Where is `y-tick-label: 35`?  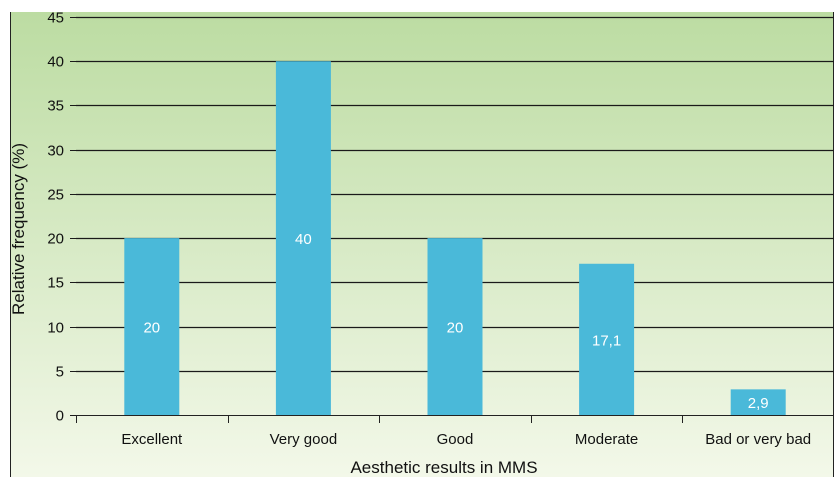
y-tick-label: 35 is located at coordinates (55, 106).